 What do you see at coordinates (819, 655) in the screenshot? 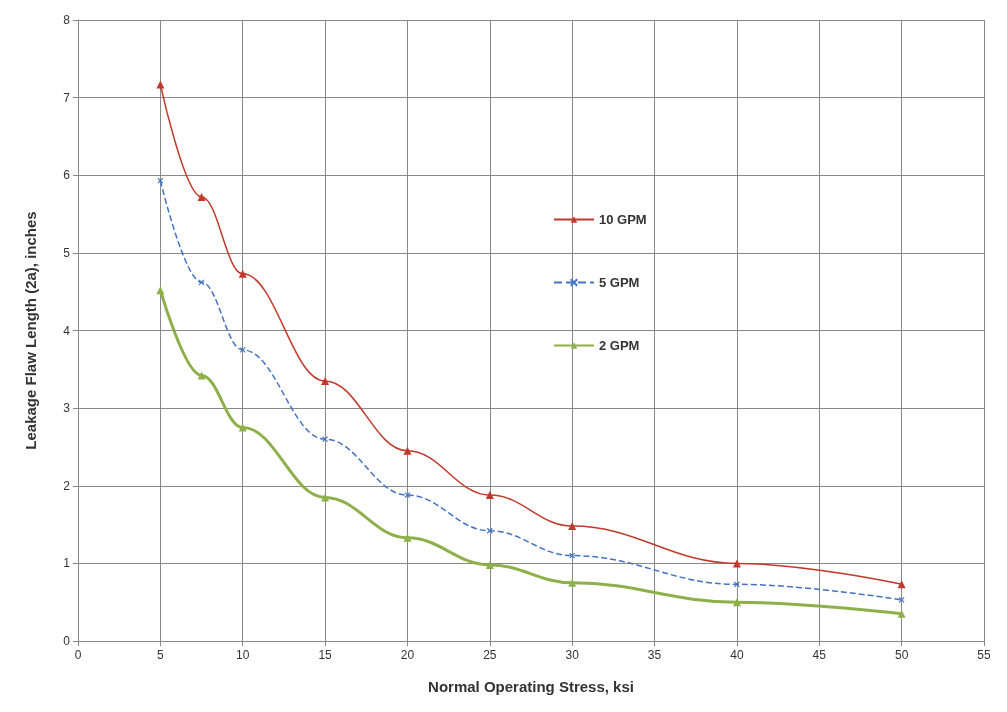
I see `x-tick-label: 45` at bounding box center [819, 655].